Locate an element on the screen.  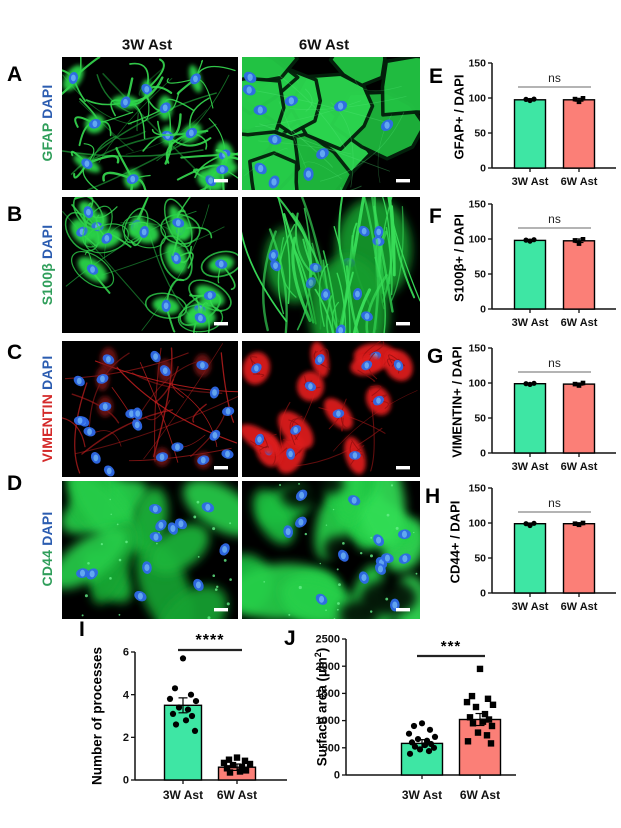
y-tick-label: 2000 is located at coordinates (328, 667).